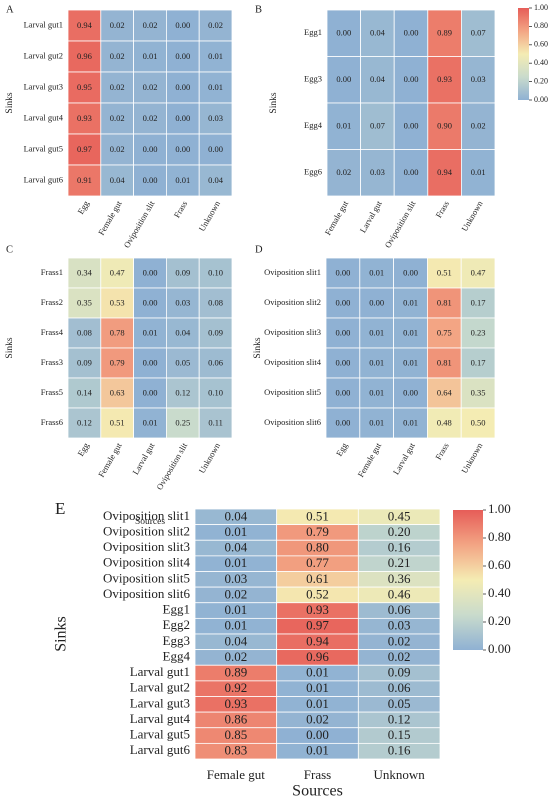 The width and height of the screenshot is (550, 801). Describe the element at coordinates (85, 272) in the screenshot. I see `cell-label: 0.34` at that location.